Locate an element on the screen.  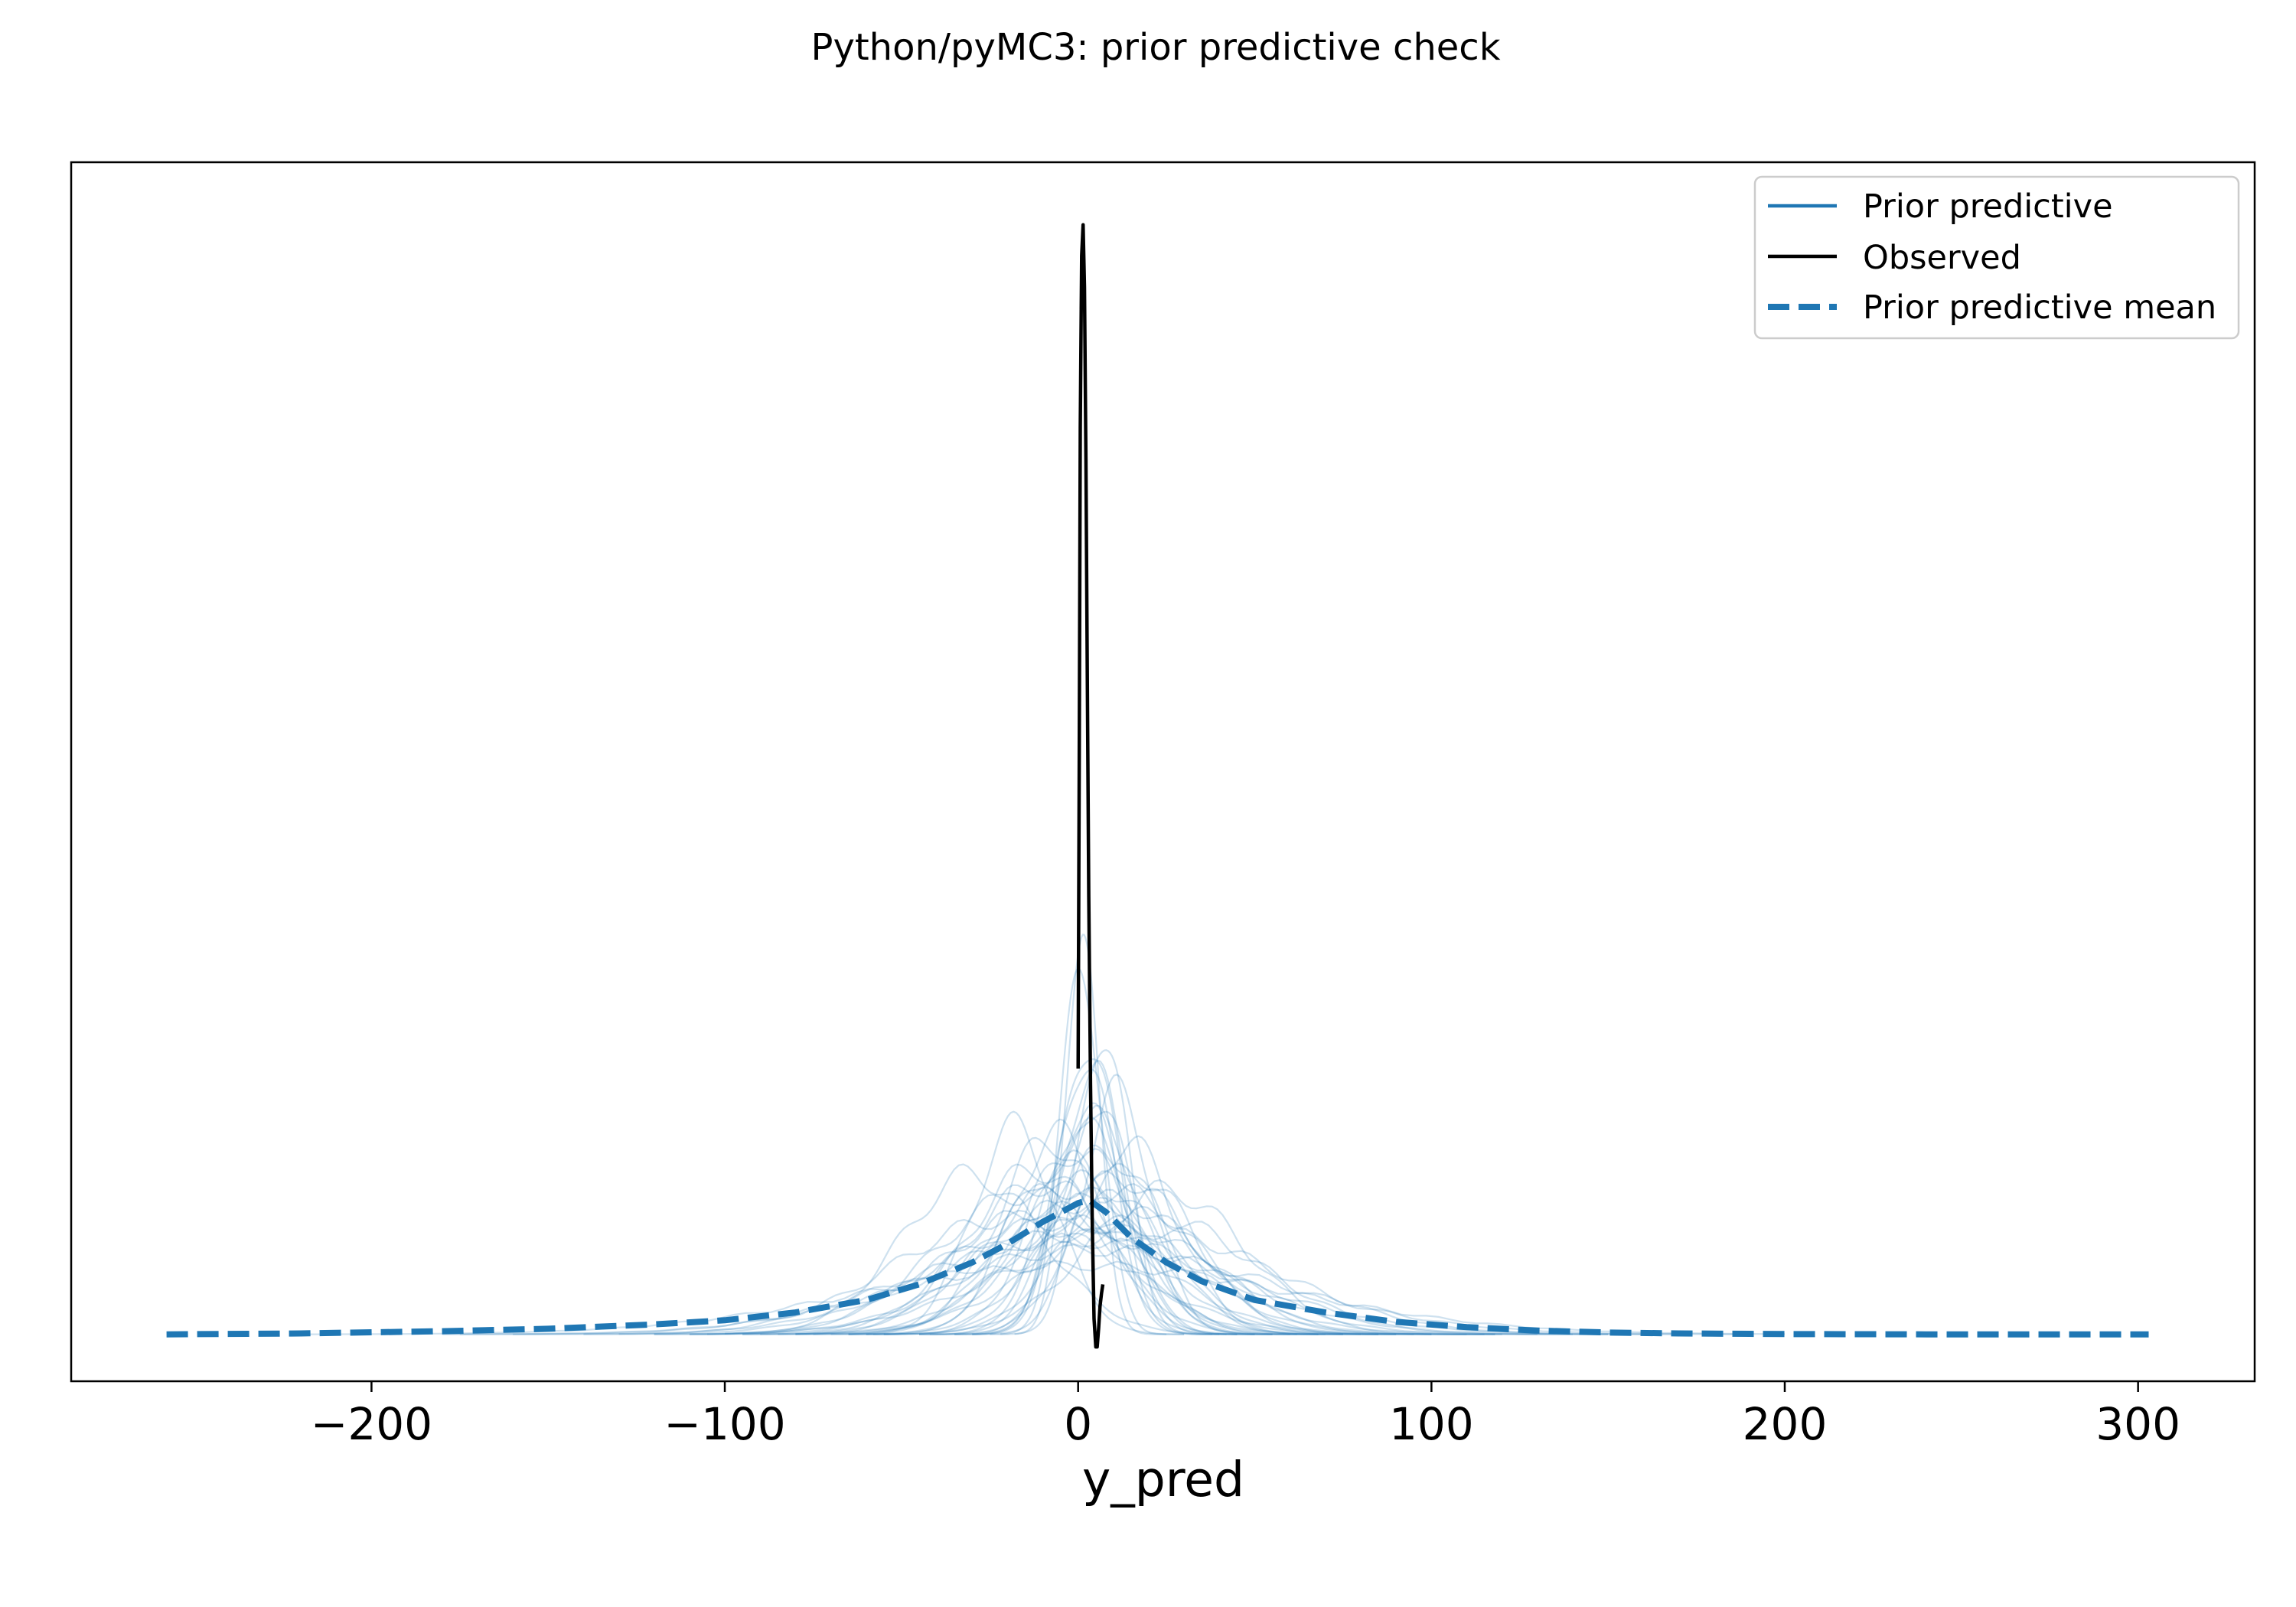
x-tick-label: 300 is located at coordinates (2137, 1424).